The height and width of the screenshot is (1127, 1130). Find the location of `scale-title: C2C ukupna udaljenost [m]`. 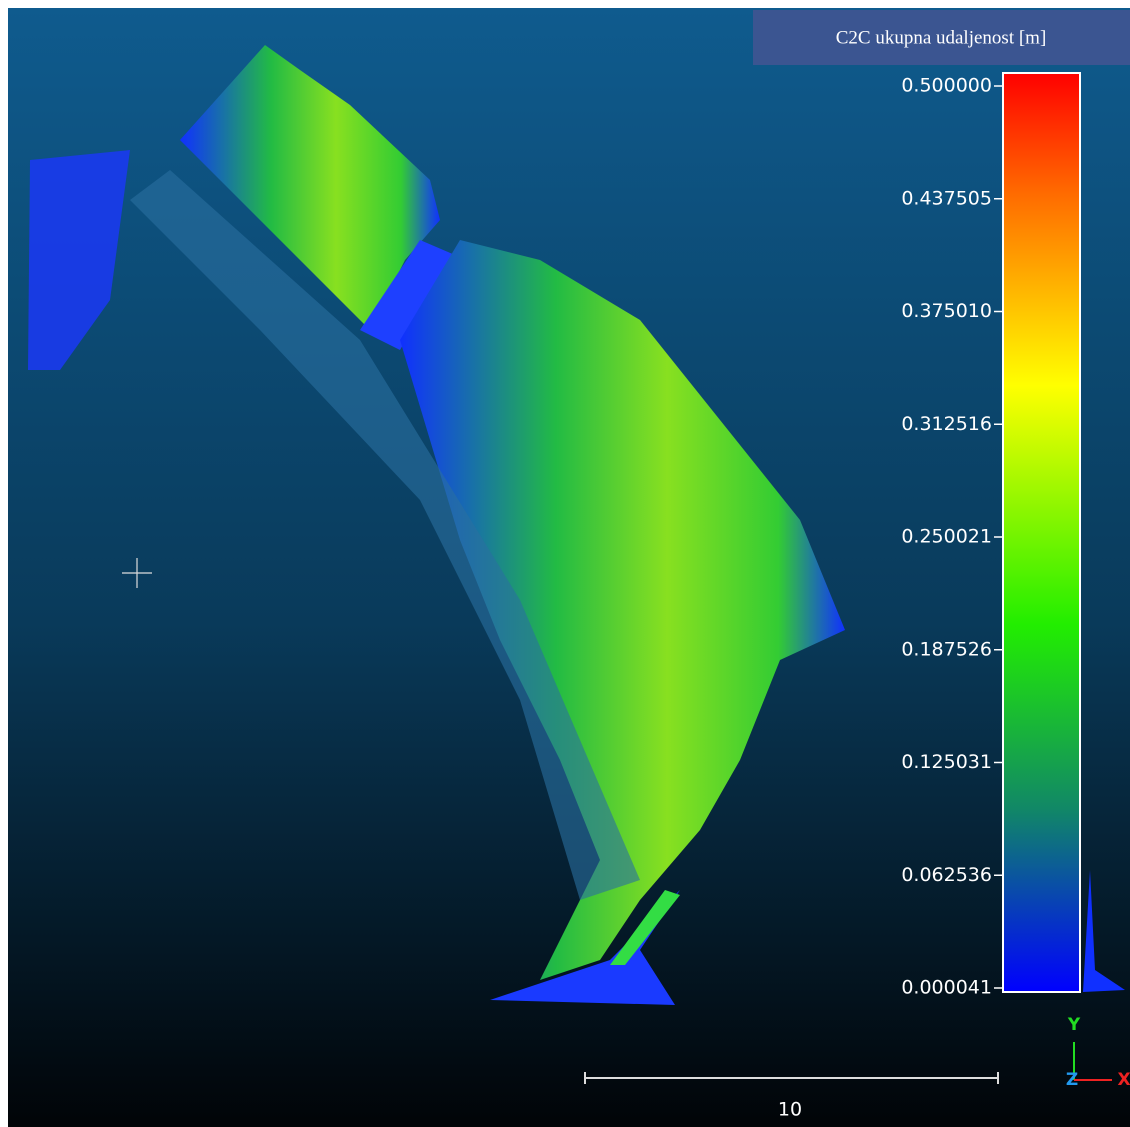

scale-title: C2C ukupna udaljenost [m] is located at coordinates (941, 37).